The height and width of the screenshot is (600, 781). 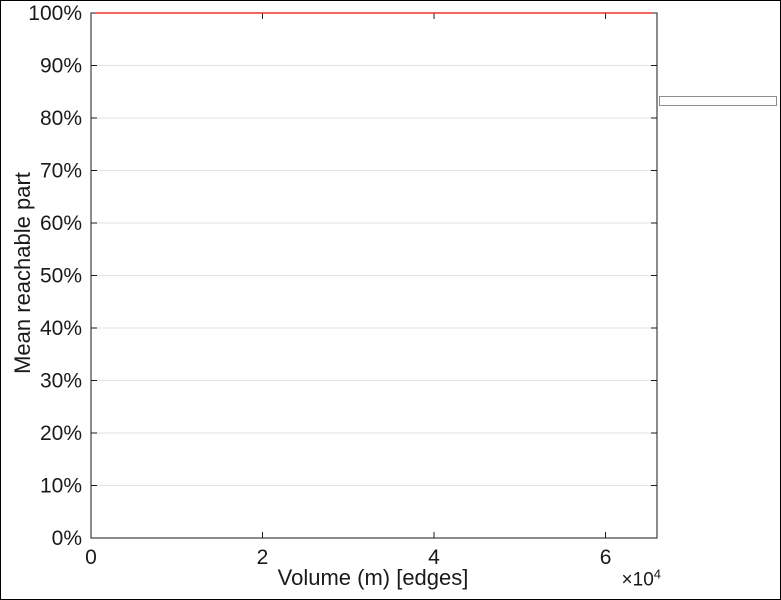 I want to click on x-axis-multiplier-base: ×10, so click(x=637, y=580).